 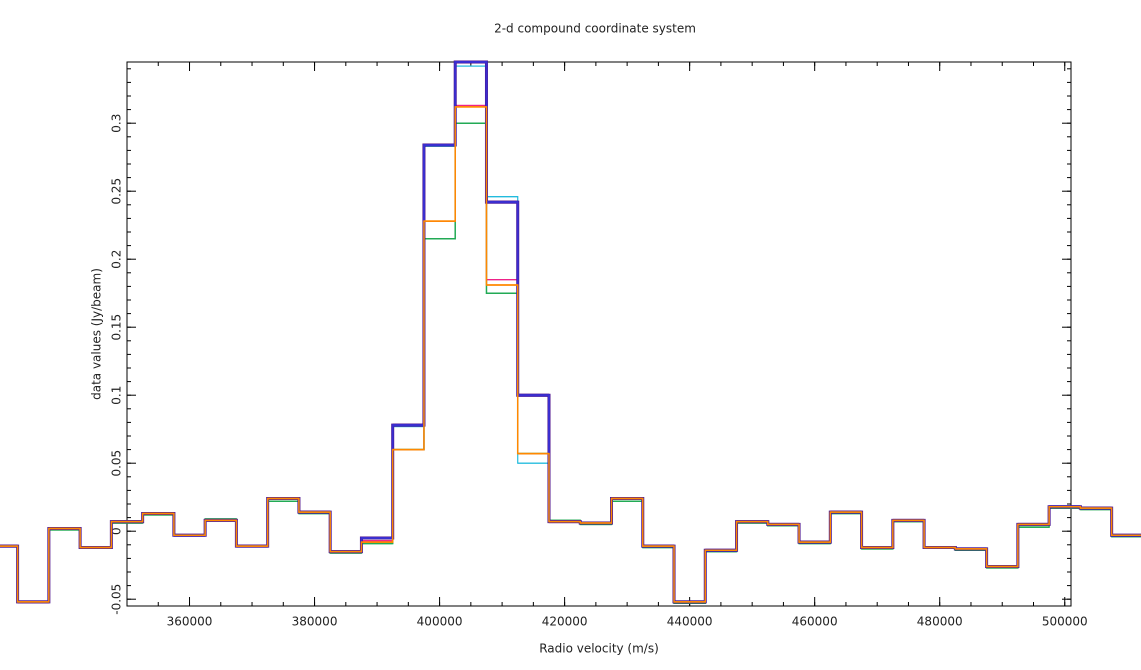 I want to click on x-tick-label: 360000, so click(x=190, y=622).